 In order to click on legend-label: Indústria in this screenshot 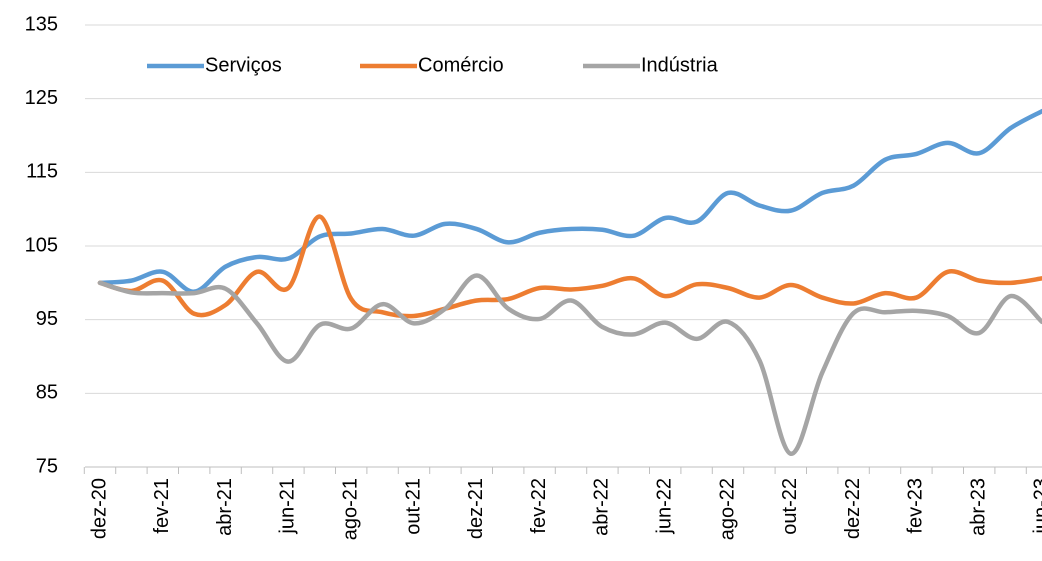, I will do `click(680, 65)`.